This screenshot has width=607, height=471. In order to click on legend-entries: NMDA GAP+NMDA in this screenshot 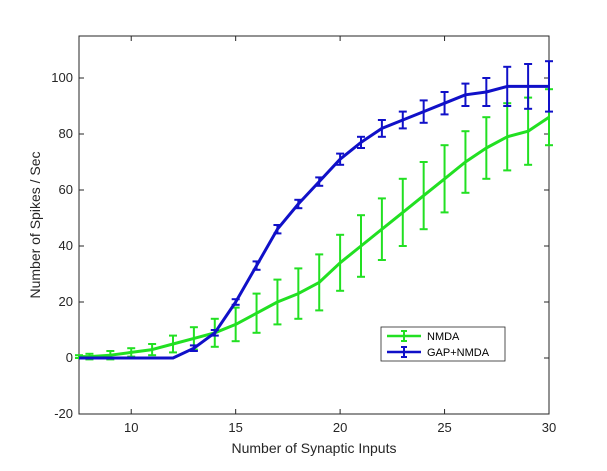, I will do `click(438, 344)`.